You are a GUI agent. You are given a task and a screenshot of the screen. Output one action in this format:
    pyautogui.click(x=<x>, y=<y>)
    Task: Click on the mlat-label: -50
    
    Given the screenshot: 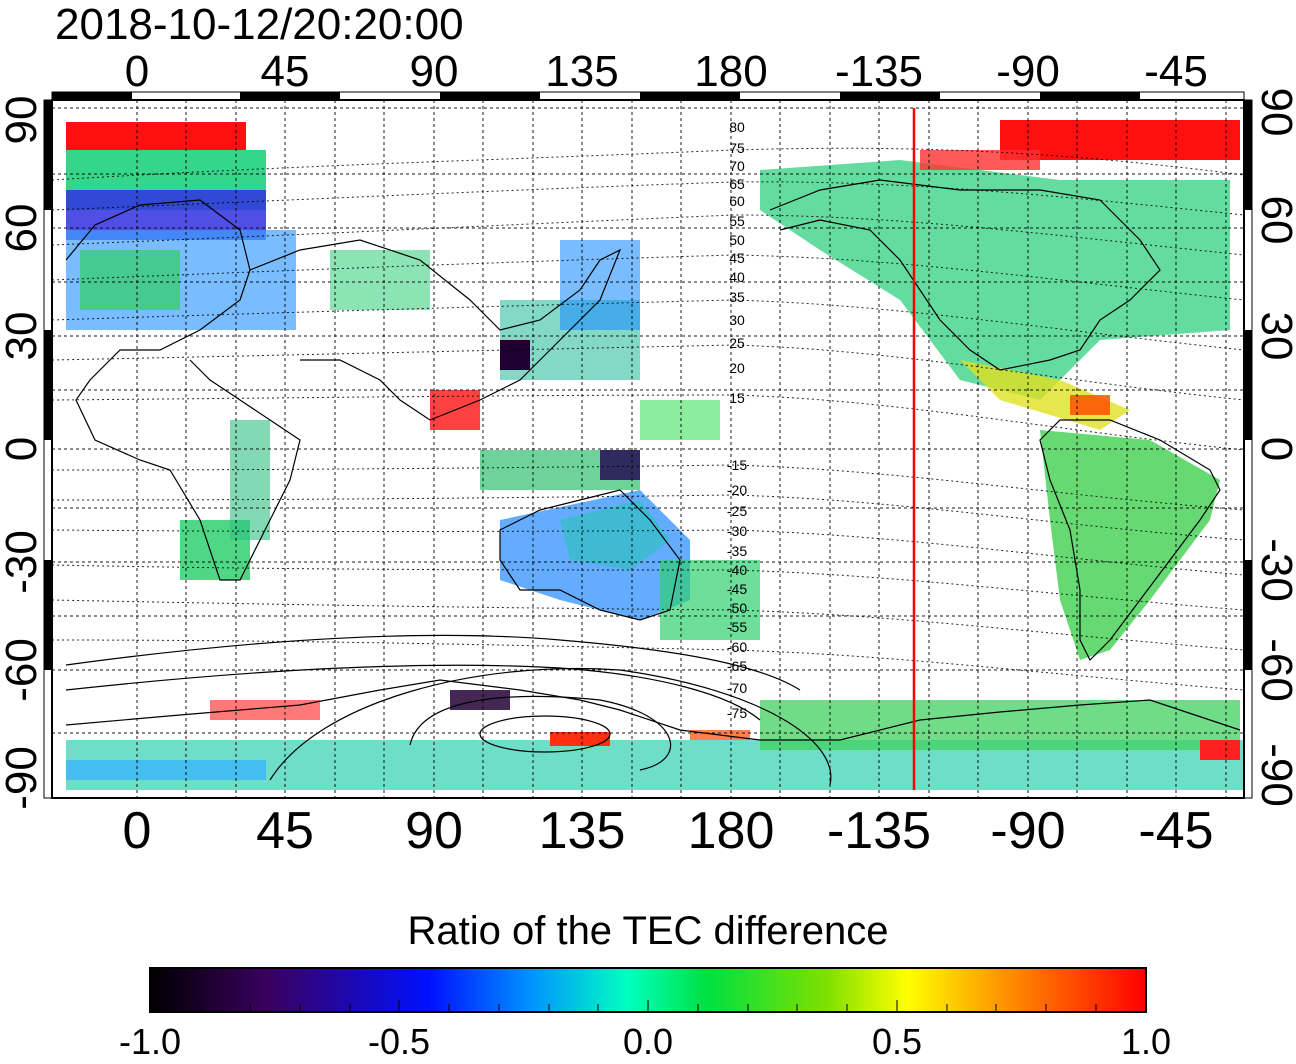 What is the action you would take?
    pyautogui.click(x=737, y=608)
    